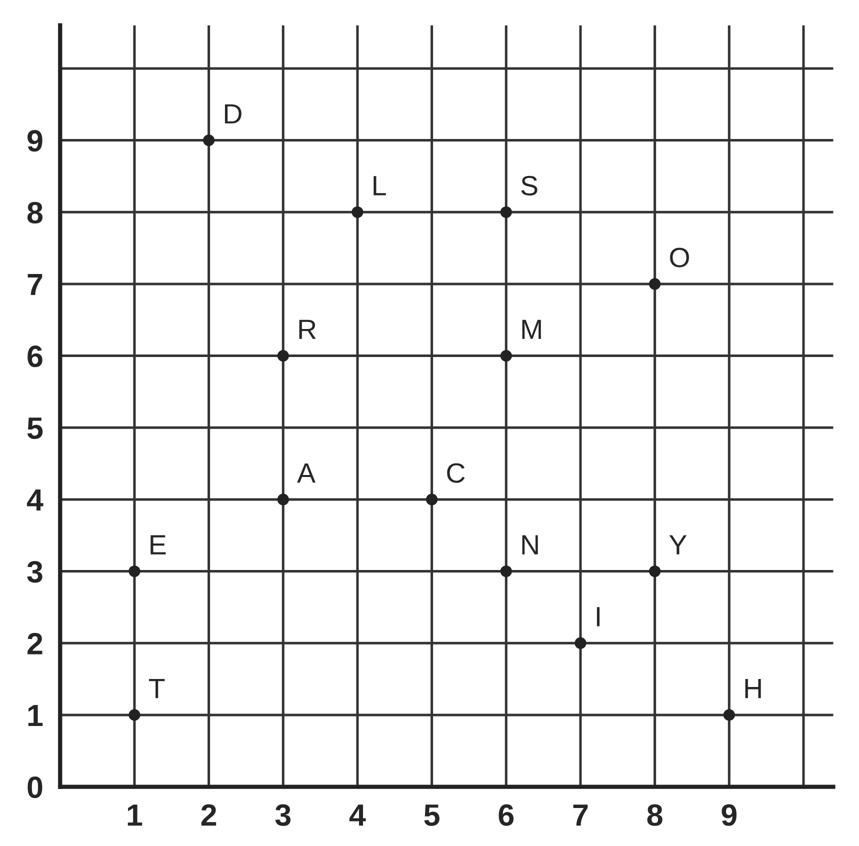 The height and width of the screenshot is (846, 859). Describe the element at coordinates (729, 815) in the screenshot. I see `x-tick-label: 9` at that location.